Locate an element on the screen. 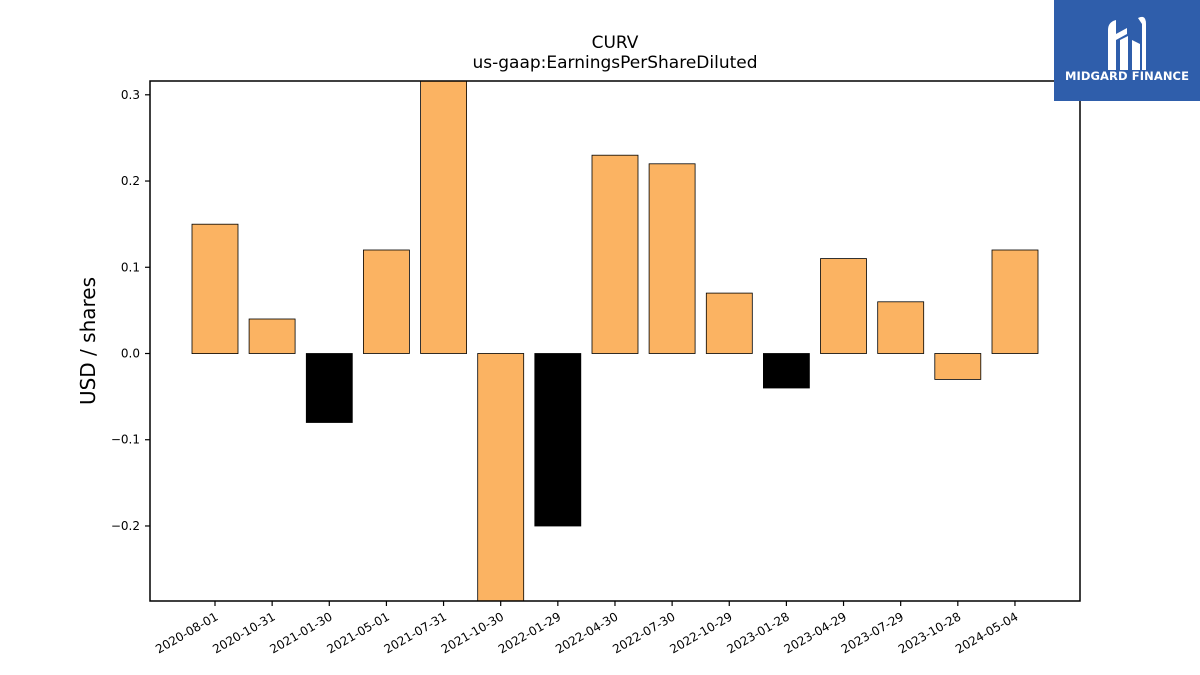 Image resolution: width=1200 pixels, height=675 pixels. y-axis-label: USD / shares is located at coordinates (88, 341).